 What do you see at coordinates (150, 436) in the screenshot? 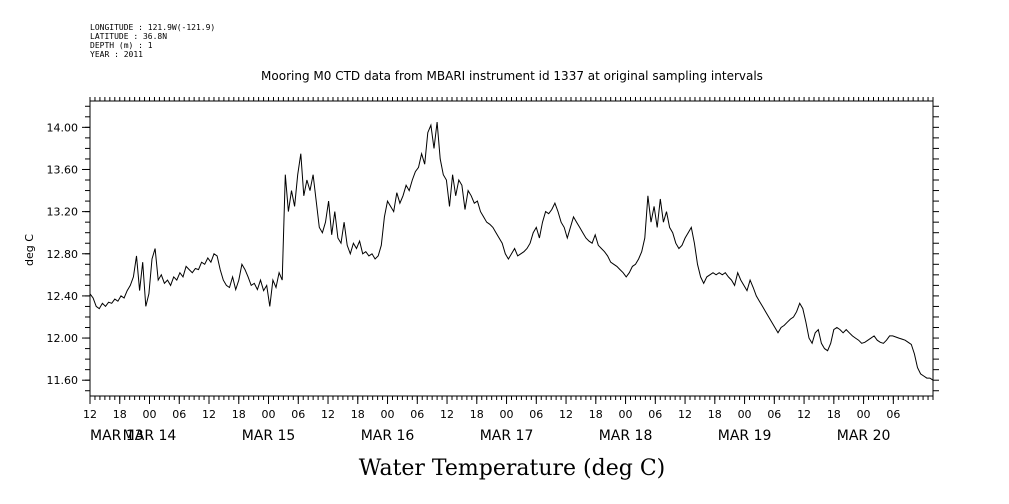
I see `x-date-label: MAR 14` at bounding box center [150, 436].